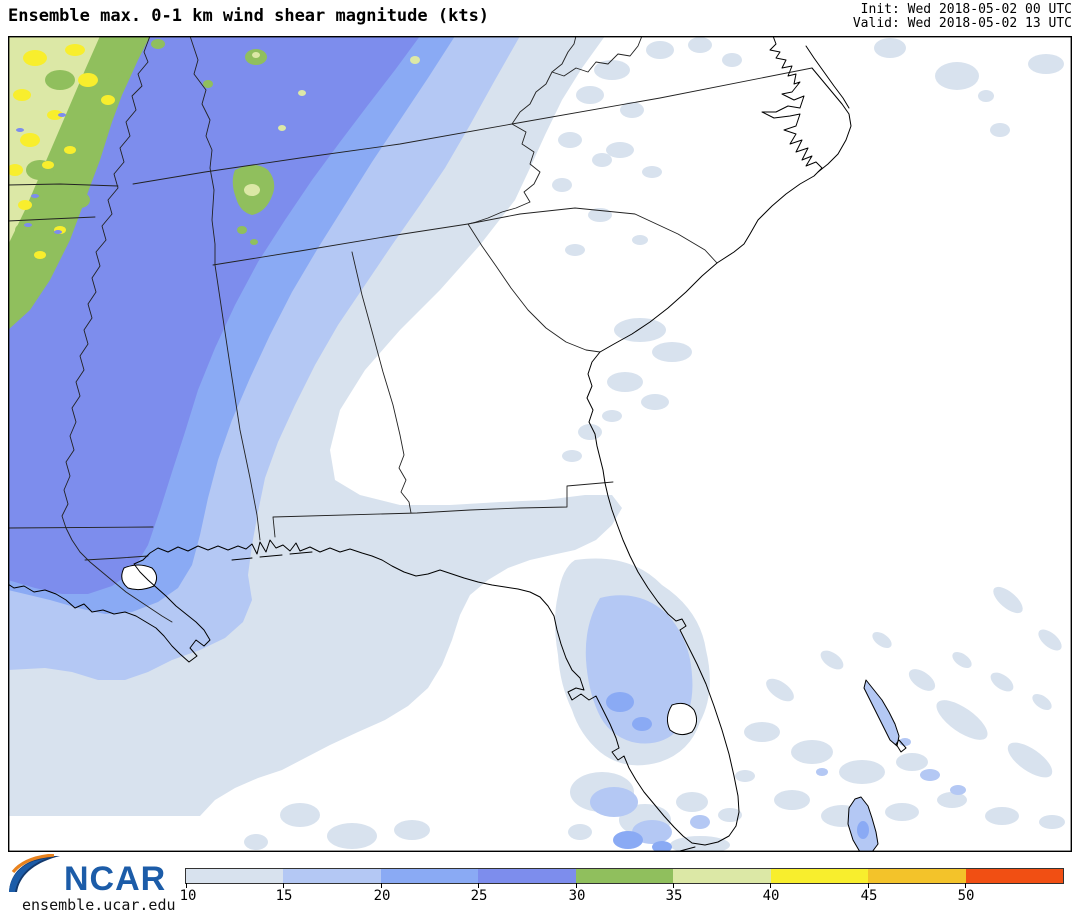 Image resolution: width=1080 pixels, height=915 pixels. Describe the element at coordinates (534, 288) in the screenshot. I see `border-georgia-southcarolina` at that location.